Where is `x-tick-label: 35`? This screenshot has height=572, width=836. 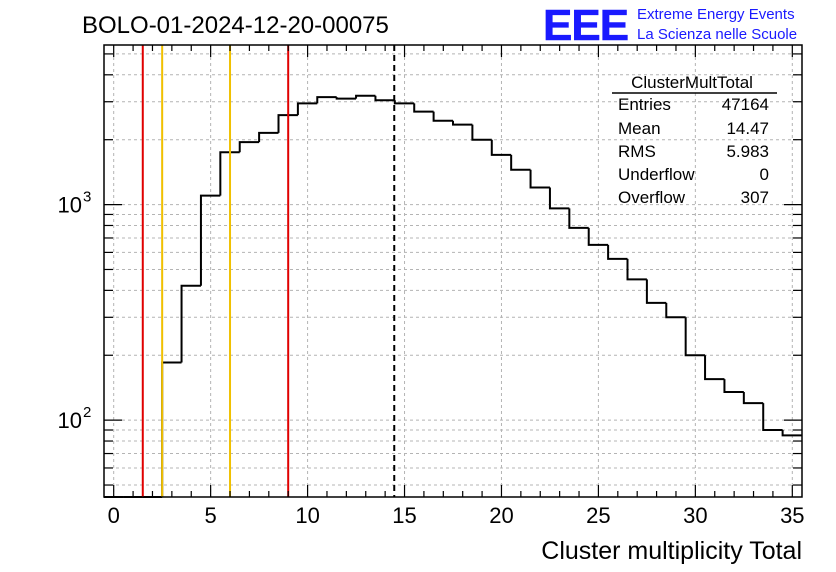 x-tick-label: 35 is located at coordinates (792, 515).